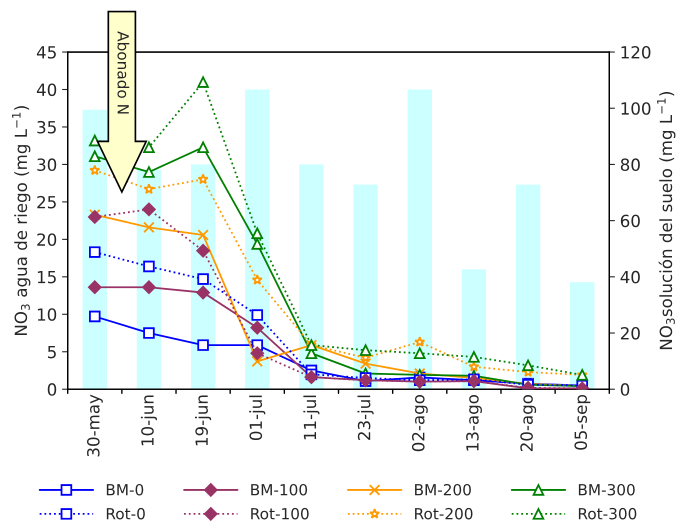 The height and width of the screenshot is (531, 677). I want to click on legend-label: Rot-0, so click(125, 514).